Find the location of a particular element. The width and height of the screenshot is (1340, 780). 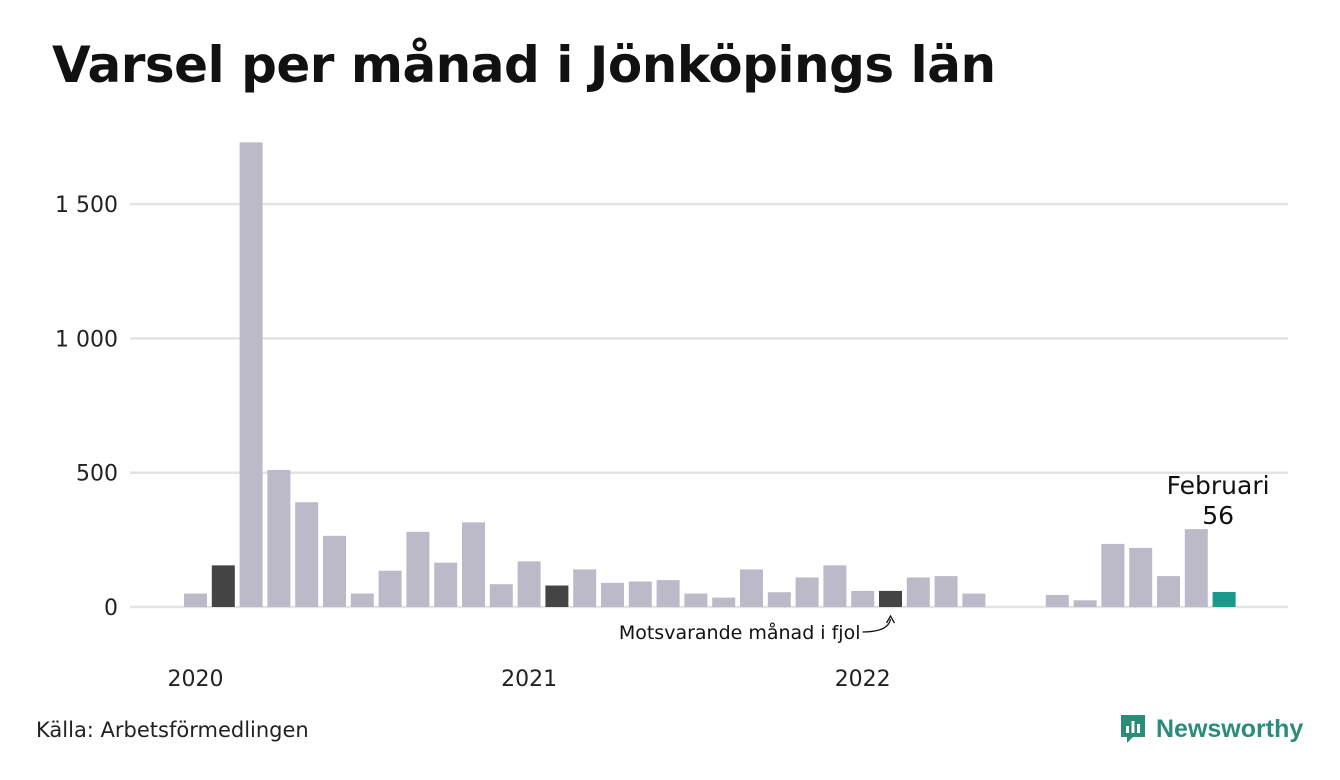

newsworthy-logo-icon is located at coordinates (1133, 729).